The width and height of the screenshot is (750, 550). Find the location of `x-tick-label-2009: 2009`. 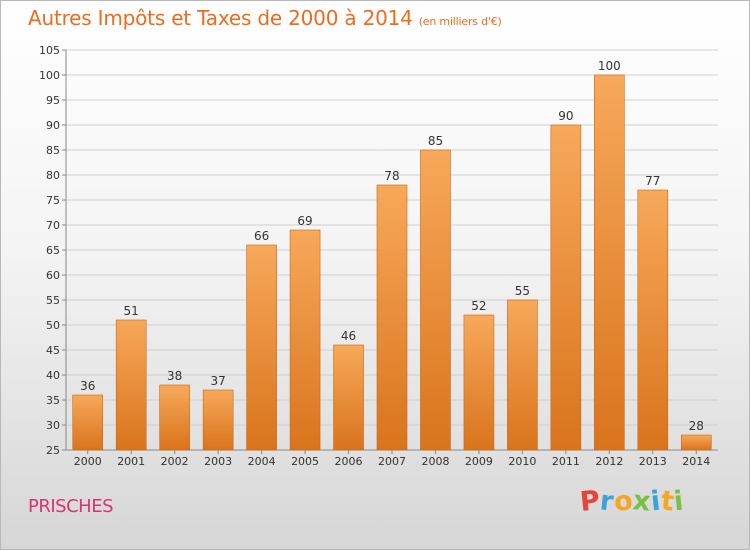

x-tick-label-2009: 2009 is located at coordinates (479, 461).